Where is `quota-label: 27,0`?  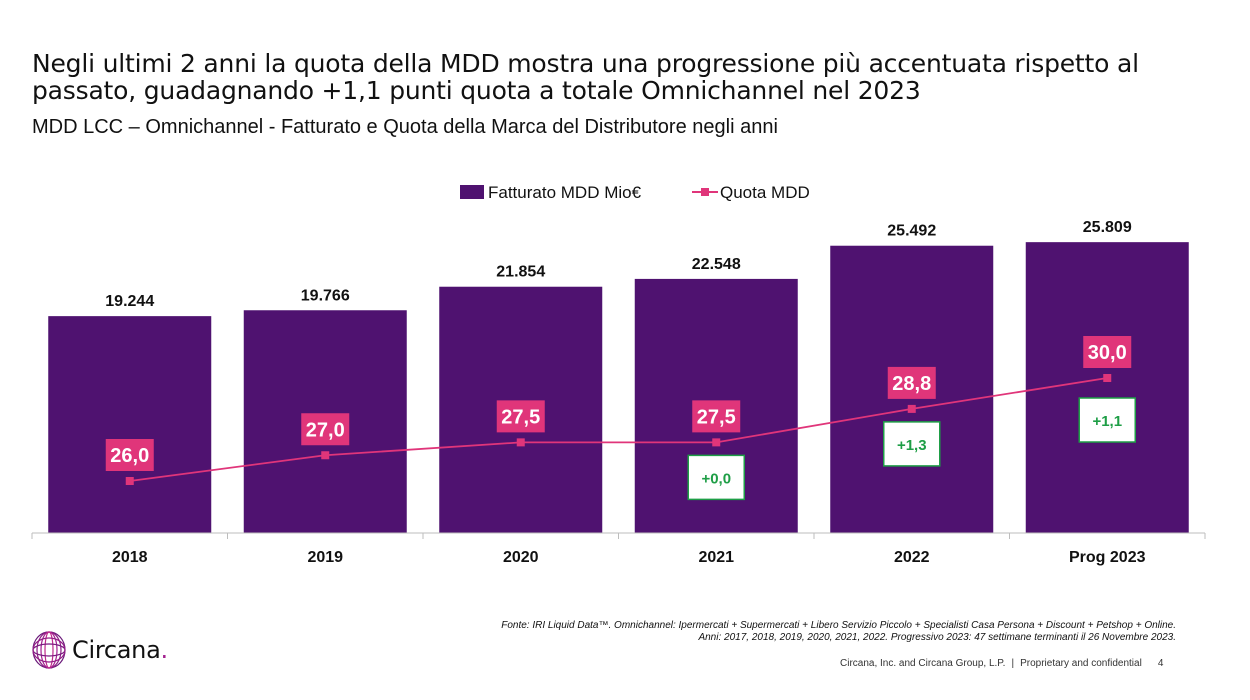 quota-label: 27,0 is located at coordinates (325, 430).